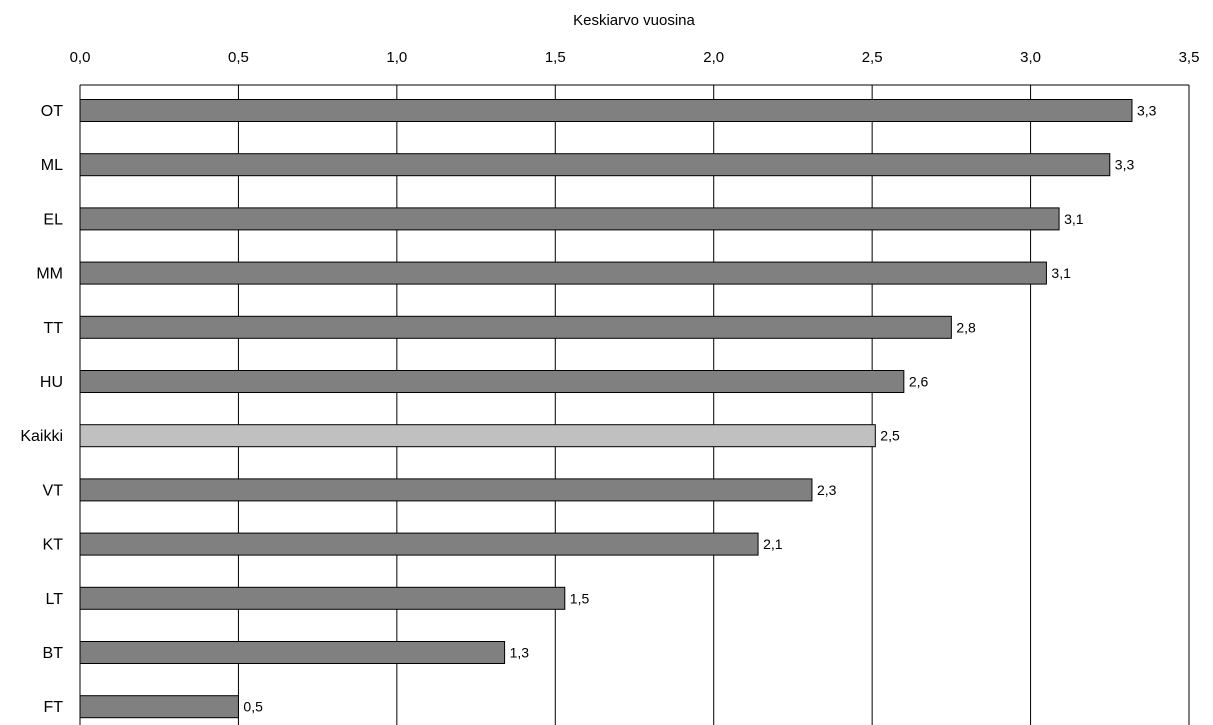 This screenshot has width=1213, height=725. Describe the element at coordinates (322, 598) in the screenshot. I see `bar-lt` at that location.